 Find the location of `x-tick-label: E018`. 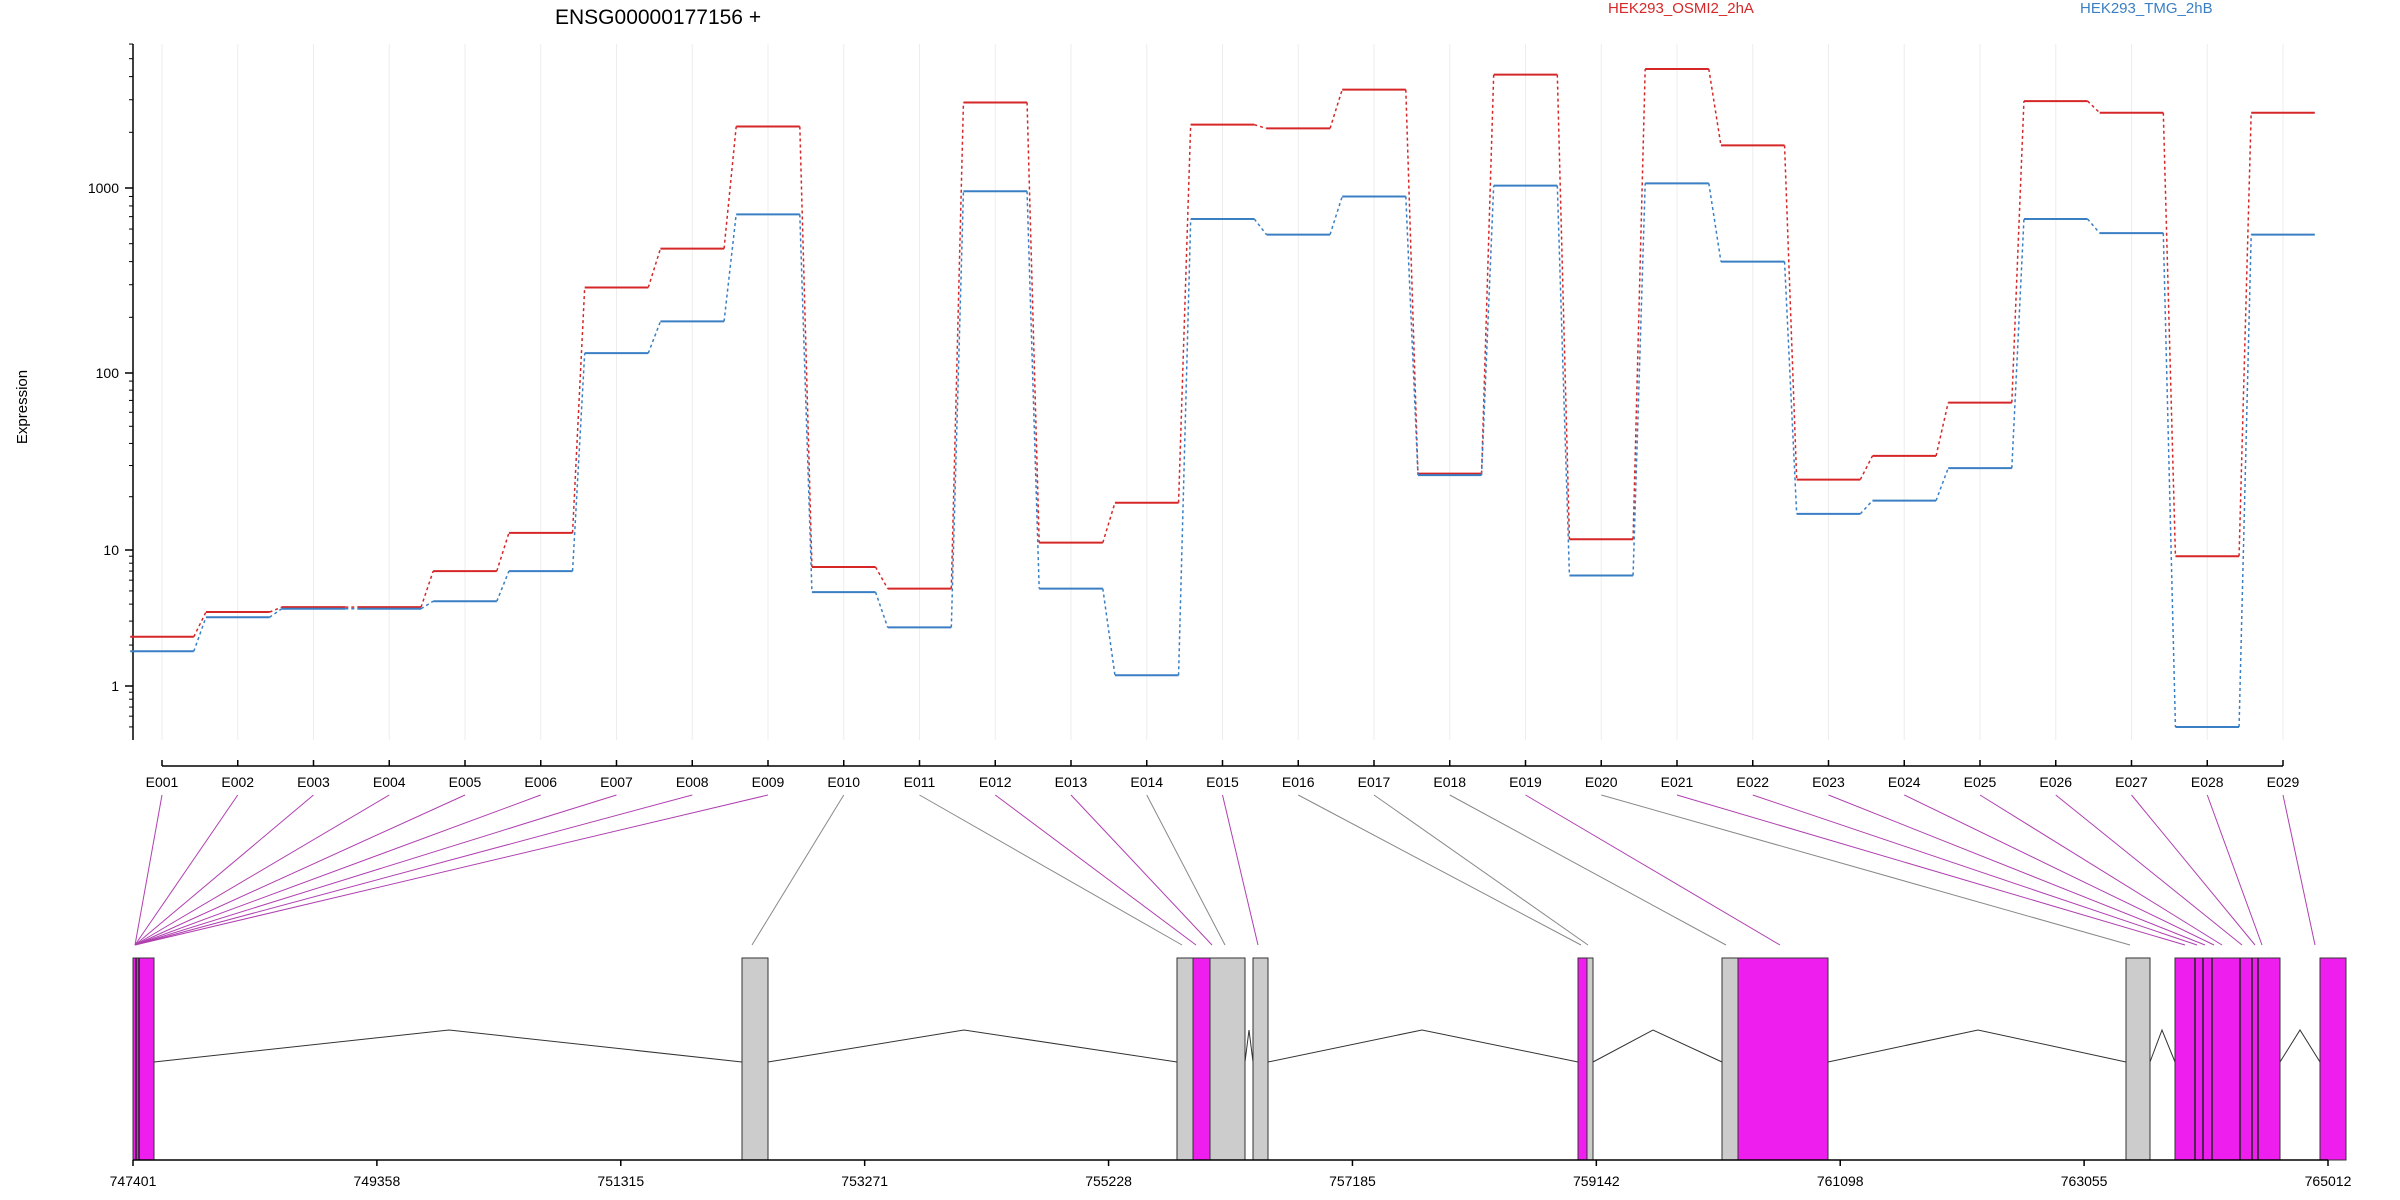

x-tick-label: E018 is located at coordinates (1449, 782).